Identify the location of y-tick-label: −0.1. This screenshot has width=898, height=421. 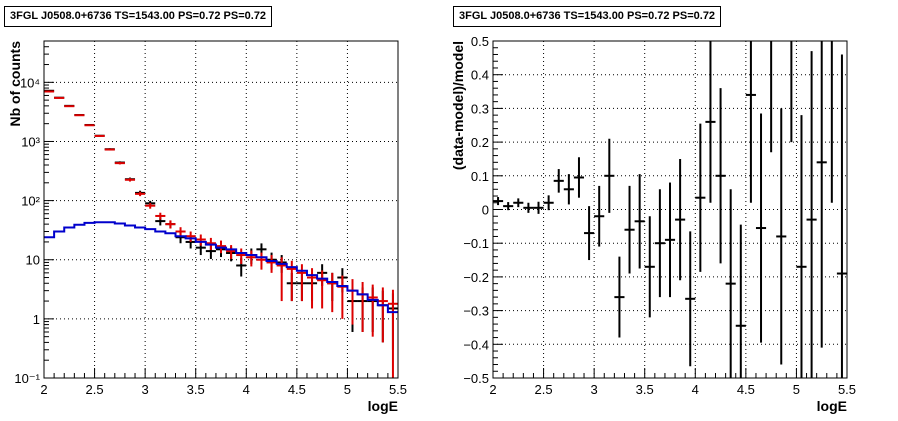
(476, 243).